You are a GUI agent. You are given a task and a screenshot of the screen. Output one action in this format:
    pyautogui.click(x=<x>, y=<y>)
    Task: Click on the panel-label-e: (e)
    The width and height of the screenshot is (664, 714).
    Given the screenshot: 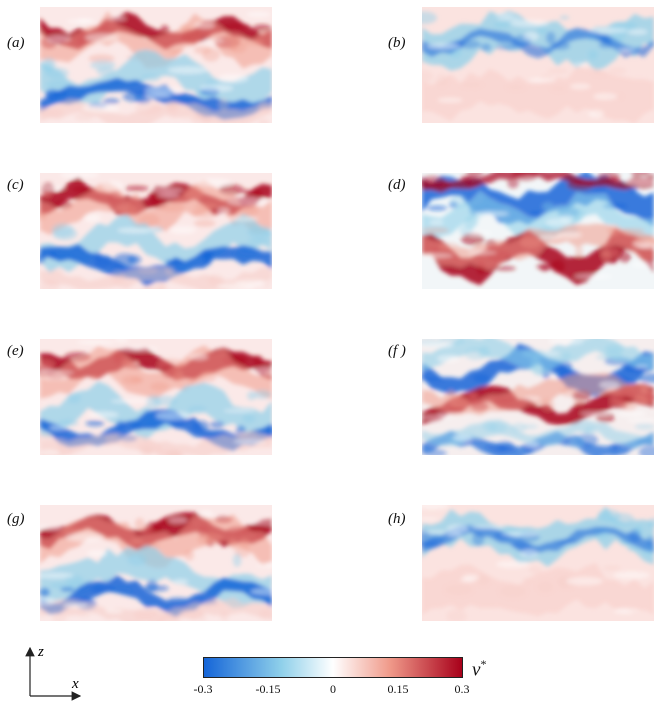 What is the action you would take?
    pyautogui.click(x=15, y=351)
    